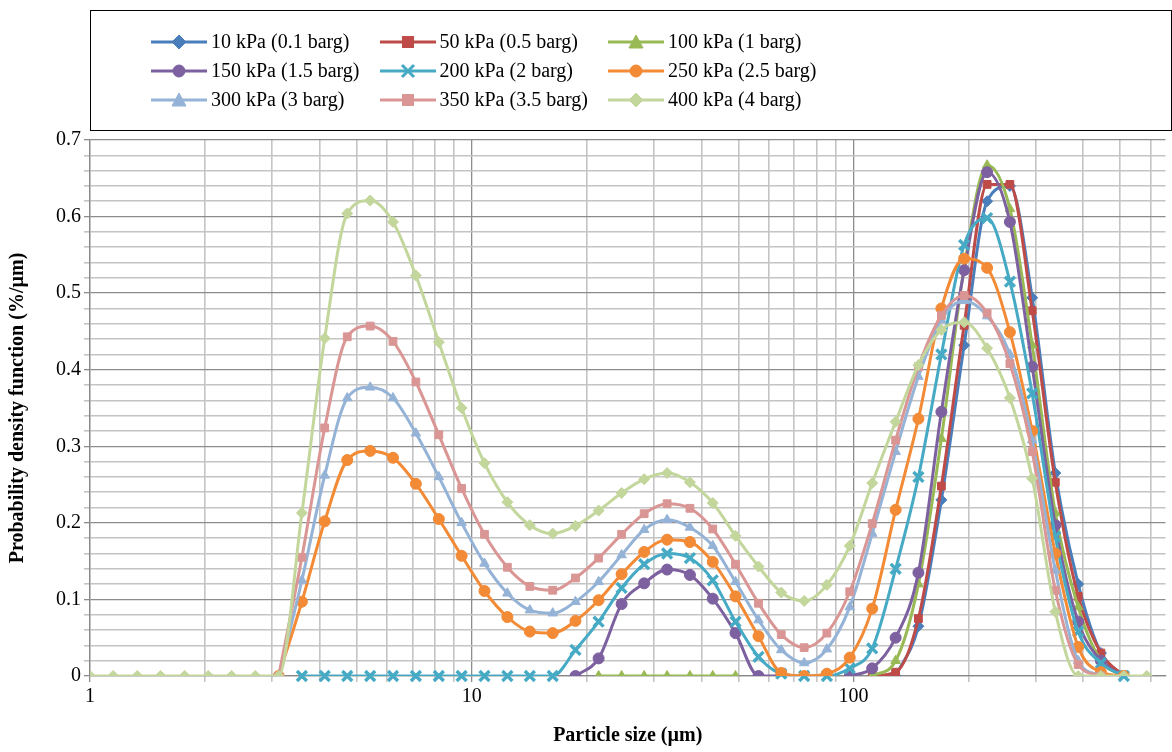 The height and width of the screenshot is (752, 1172). Describe the element at coordinates (68, 214) in the screenshot. I see `y-tick-label: 0.6` at that location.